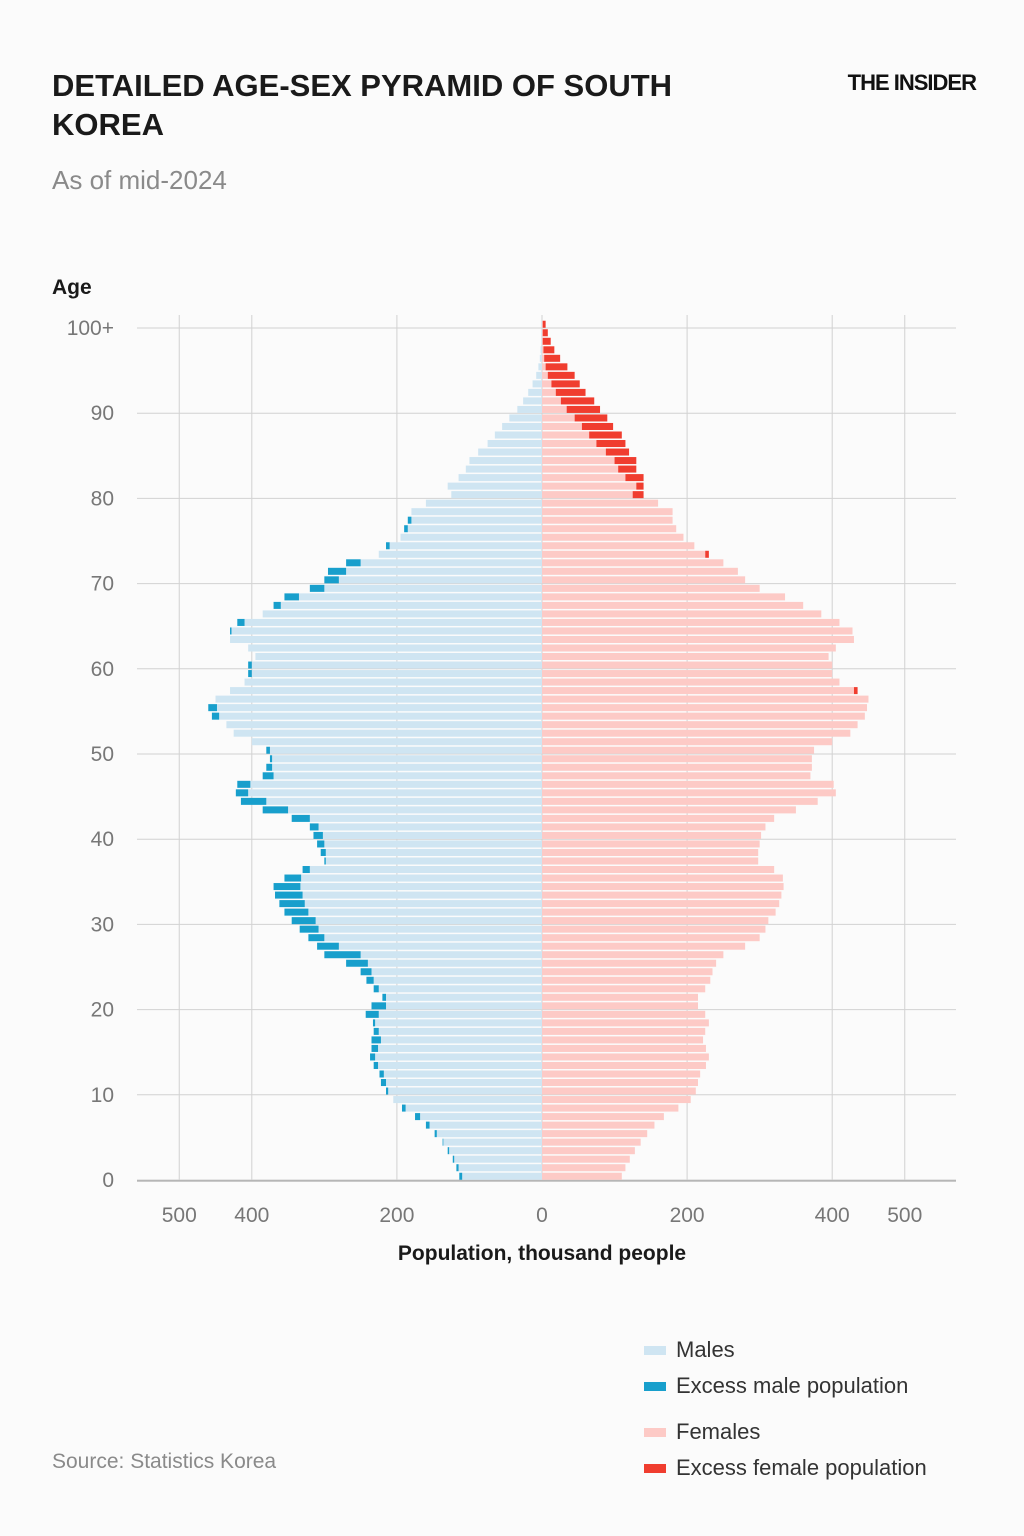  I want to click on source-note: Source: Statistics Korea, so click(164, 1461).